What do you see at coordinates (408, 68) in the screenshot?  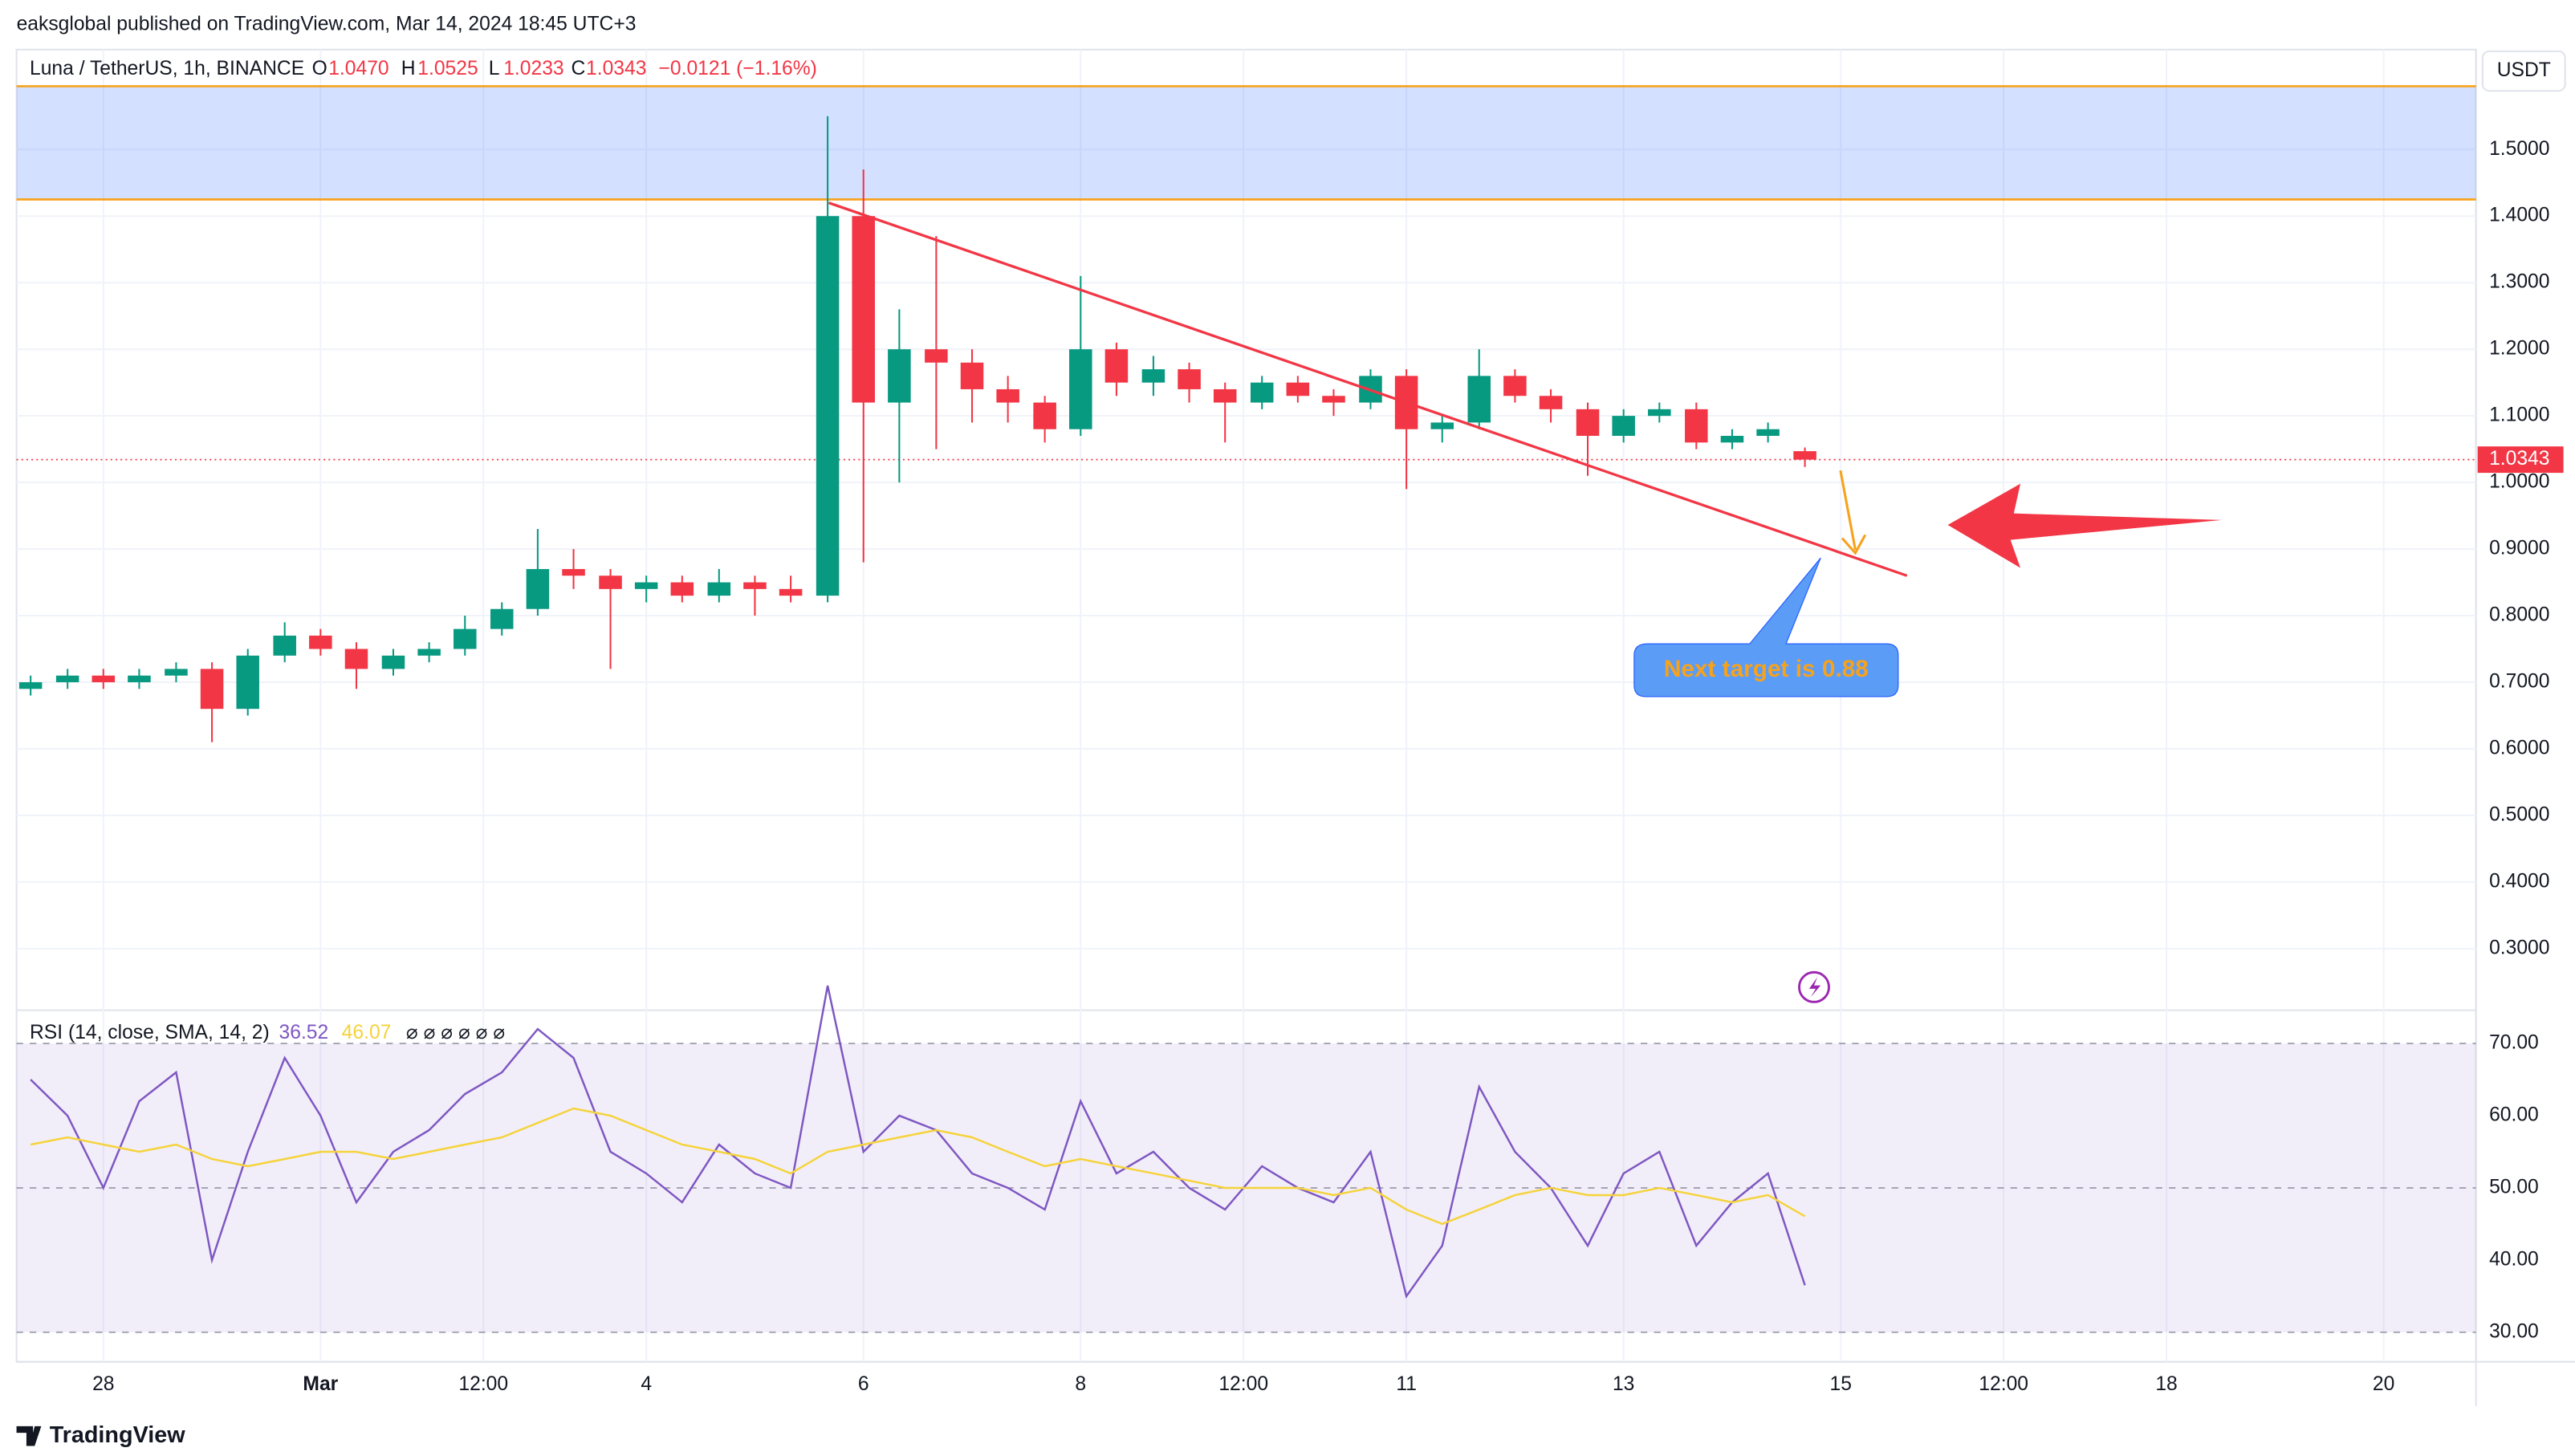 I see `ohlc-key: H` at bounding box center [408, 68].